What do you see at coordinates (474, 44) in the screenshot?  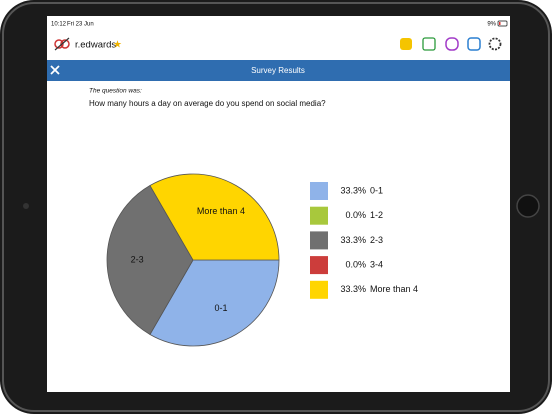 I see `help-icon` at bounding box center [474, 44].